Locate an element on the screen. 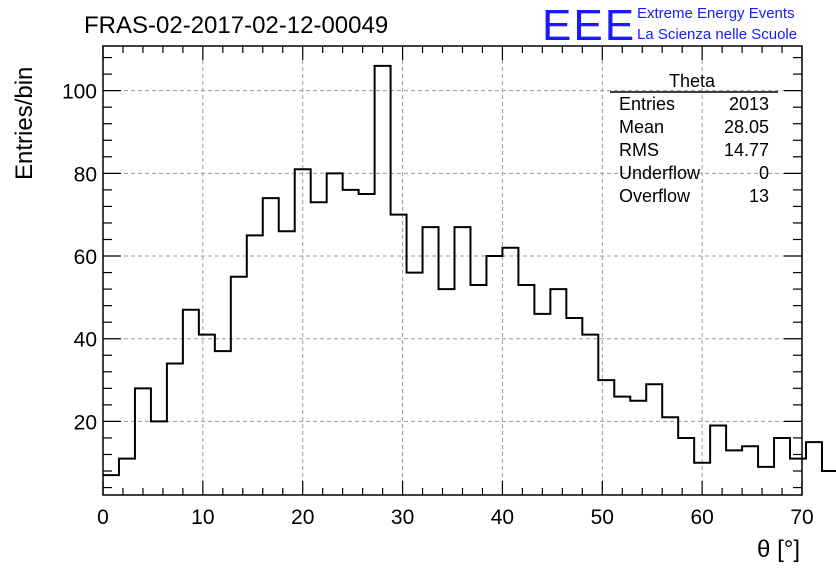  stats-row-value: 28.05 is located at coordinates (746, 127).